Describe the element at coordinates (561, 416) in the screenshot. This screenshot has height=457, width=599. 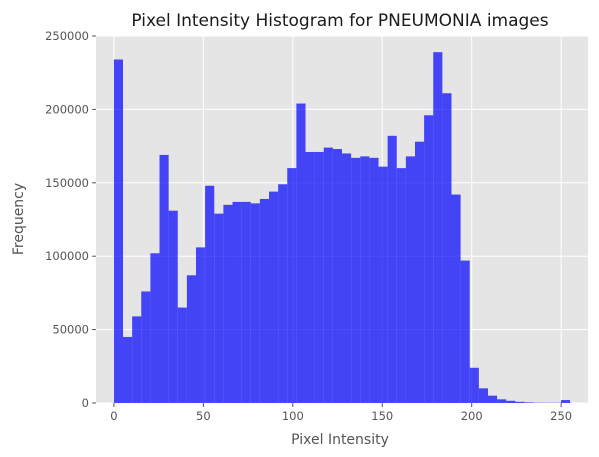
I see `x-tick-label: 250` at that location.